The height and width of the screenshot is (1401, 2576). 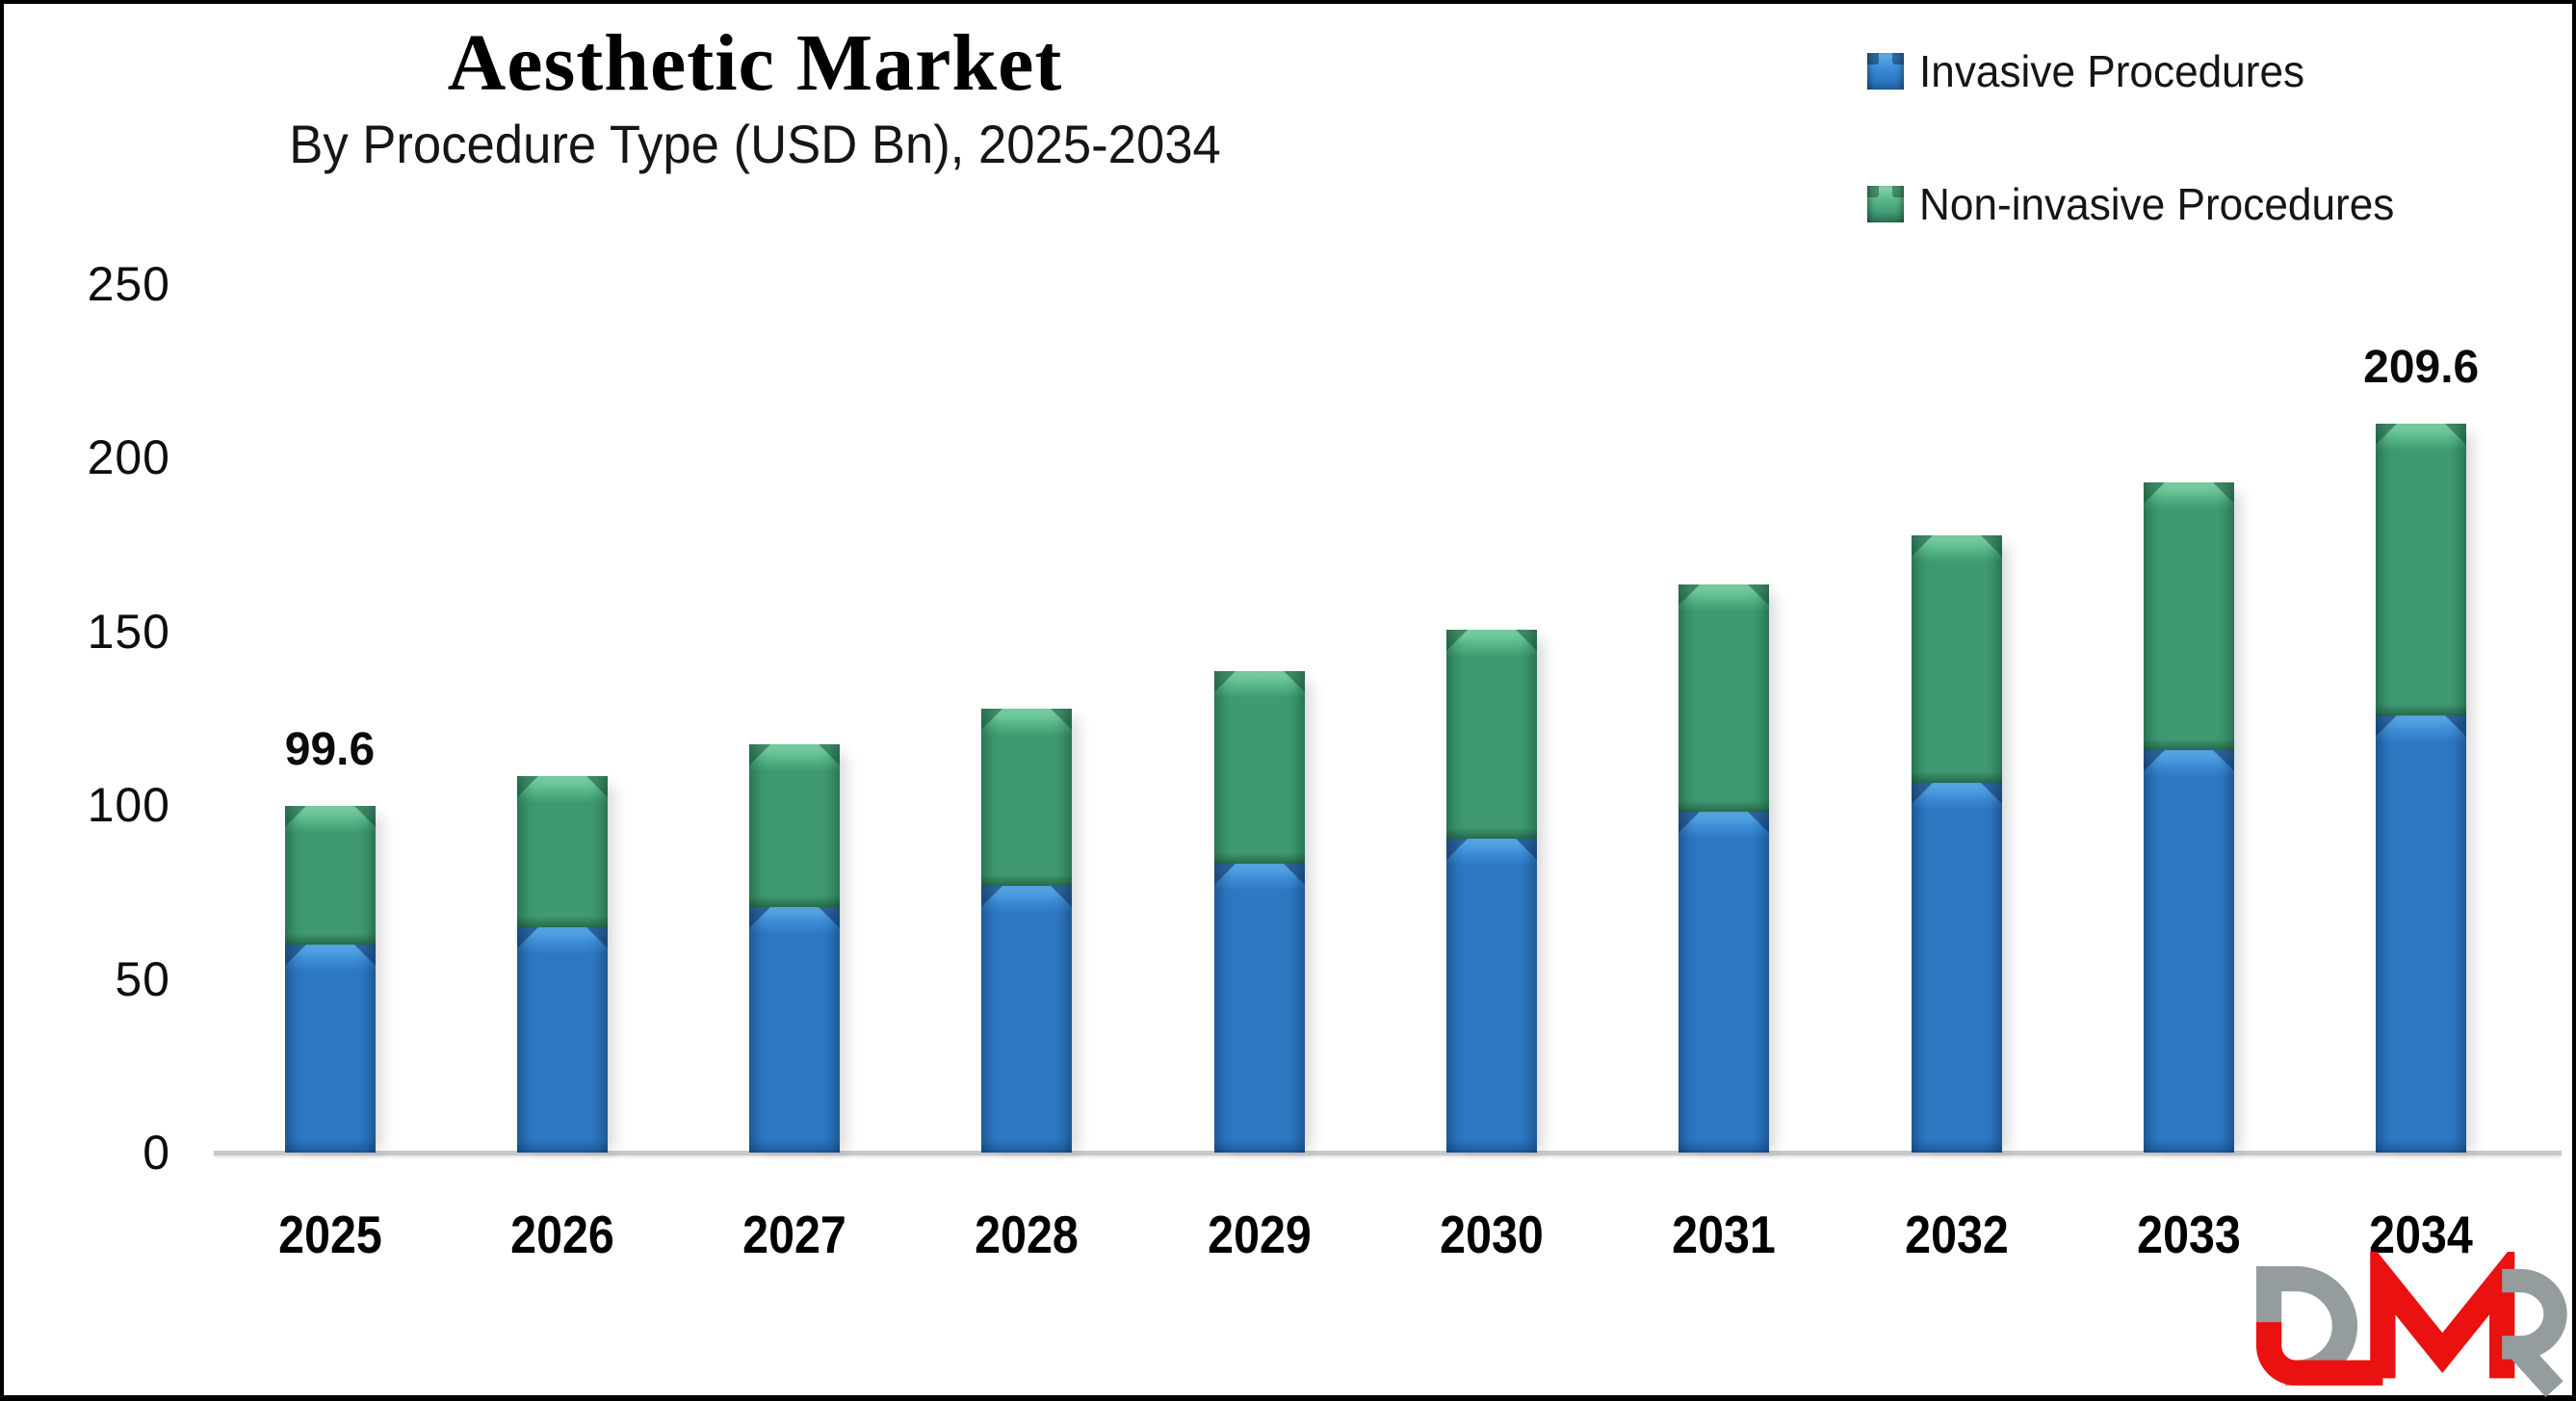 What do you see at coordinates (1491, 996) in the screenshot?
I see `bar-2030-invasive-segment` at bounding box center [1491, 996].